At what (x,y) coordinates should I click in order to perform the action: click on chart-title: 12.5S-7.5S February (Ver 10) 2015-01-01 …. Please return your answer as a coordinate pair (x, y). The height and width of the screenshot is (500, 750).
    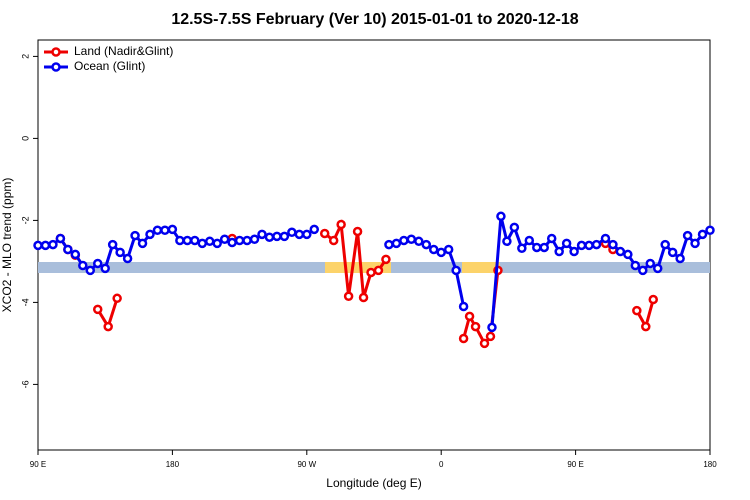
    Looking at the image, I should click on (374, 19).